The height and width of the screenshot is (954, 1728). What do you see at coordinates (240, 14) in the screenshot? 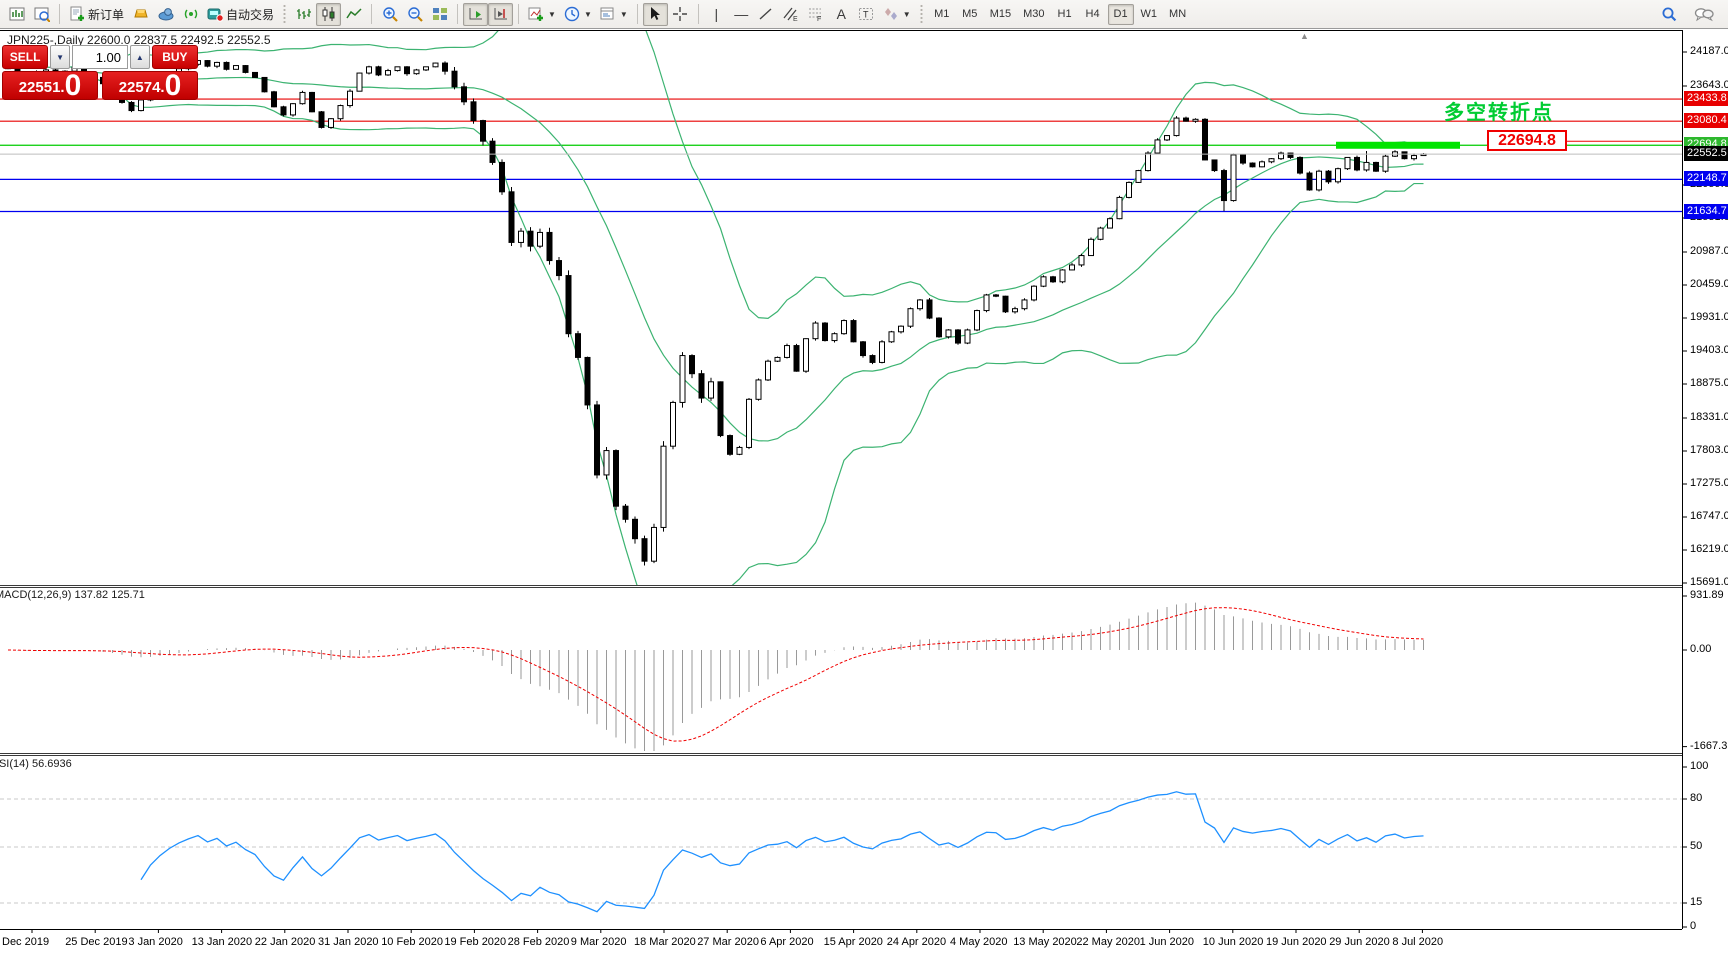
I see `autotrading-button: 自动交易` at bounding box center [240, 14].